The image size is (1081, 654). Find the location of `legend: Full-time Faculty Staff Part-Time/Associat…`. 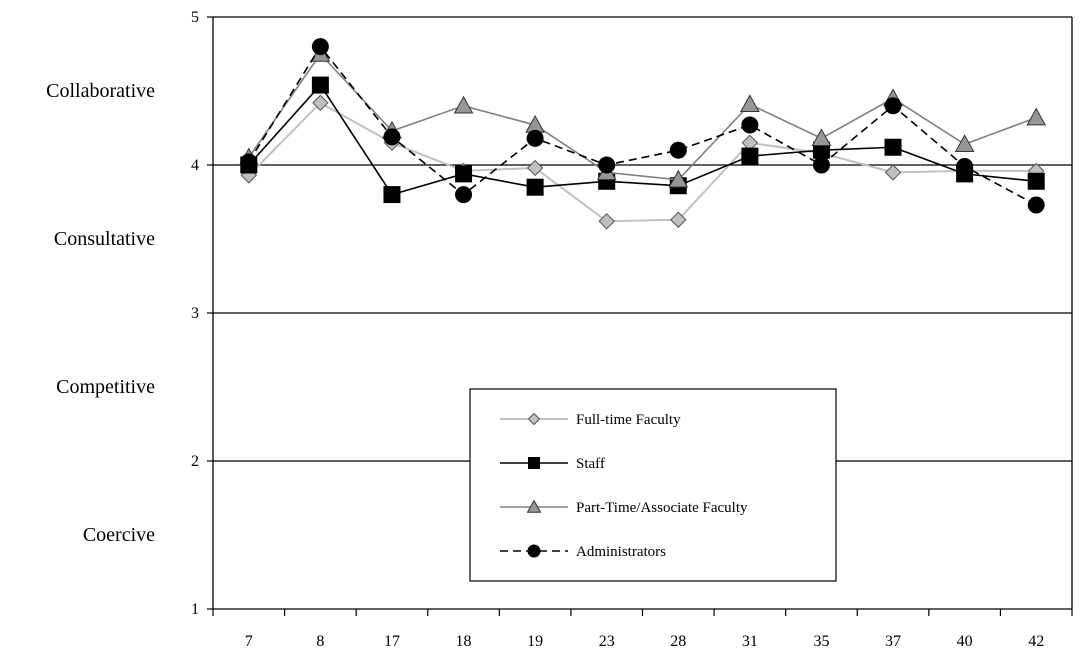

legend: Full-time Faculty Staff Part-Time/Associat… is located at coordinates (653, 485).